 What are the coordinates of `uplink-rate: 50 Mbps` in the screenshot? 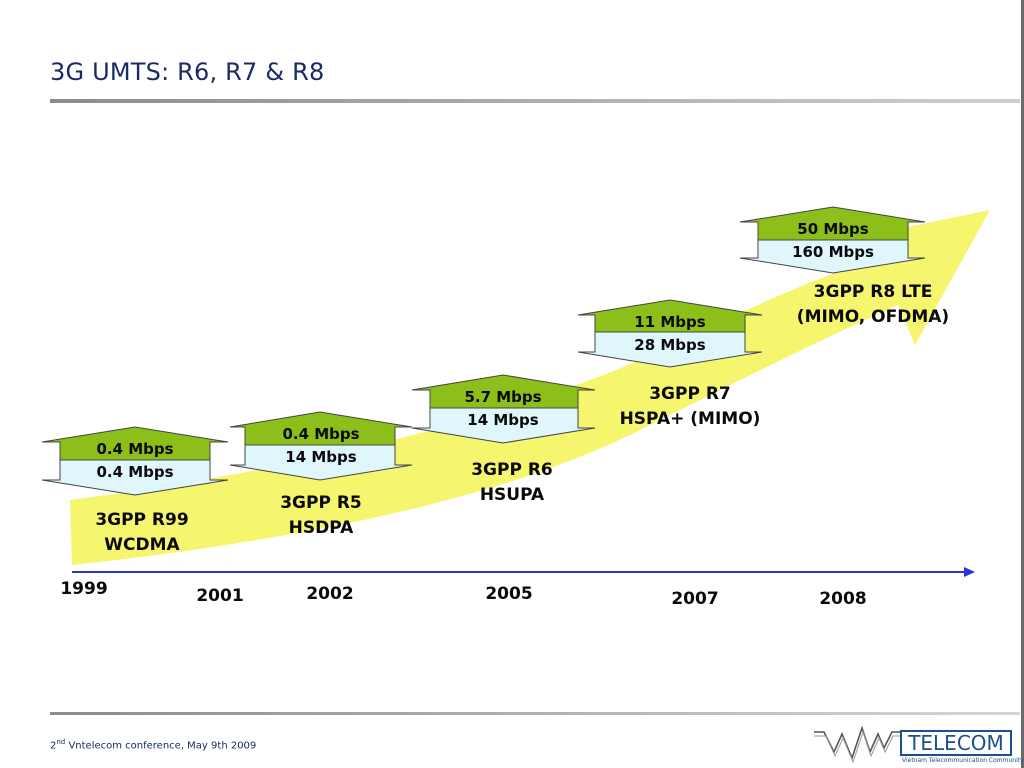 It's located at (832, 229).